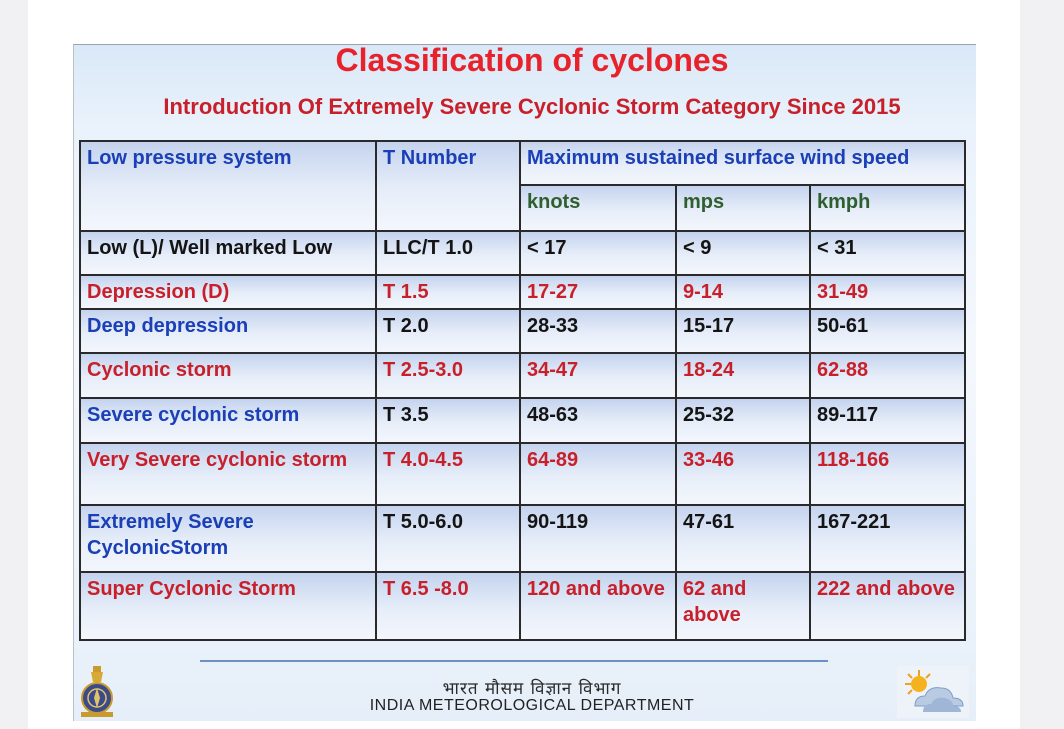 The image size is (1064, 729). Describe the element at coordinates (743, 292) in the screenshot. I see `row-mps: 9-14` at that location.